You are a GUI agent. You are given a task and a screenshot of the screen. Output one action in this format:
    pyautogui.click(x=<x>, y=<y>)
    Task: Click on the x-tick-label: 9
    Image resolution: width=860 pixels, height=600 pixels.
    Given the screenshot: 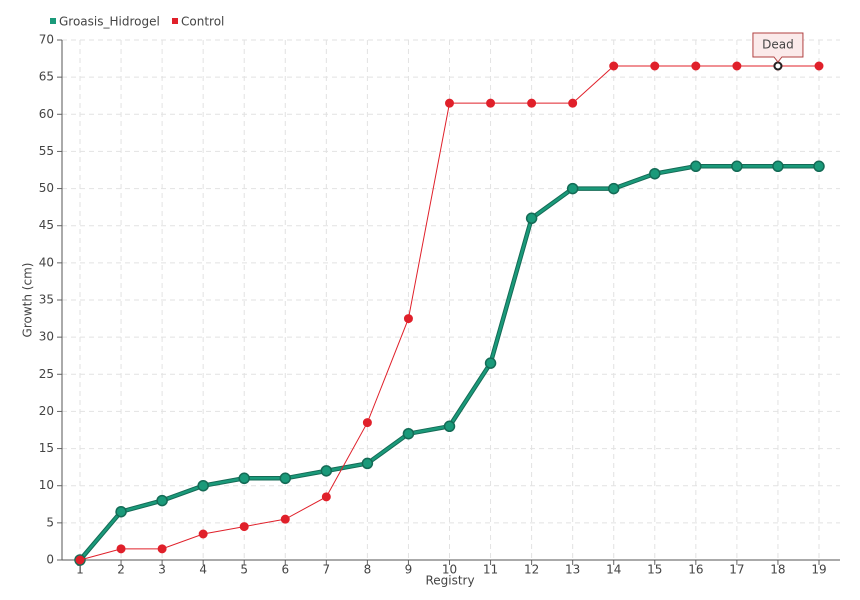 What is the action you would take?
    pyautogui.click(x=409, y=570)
    